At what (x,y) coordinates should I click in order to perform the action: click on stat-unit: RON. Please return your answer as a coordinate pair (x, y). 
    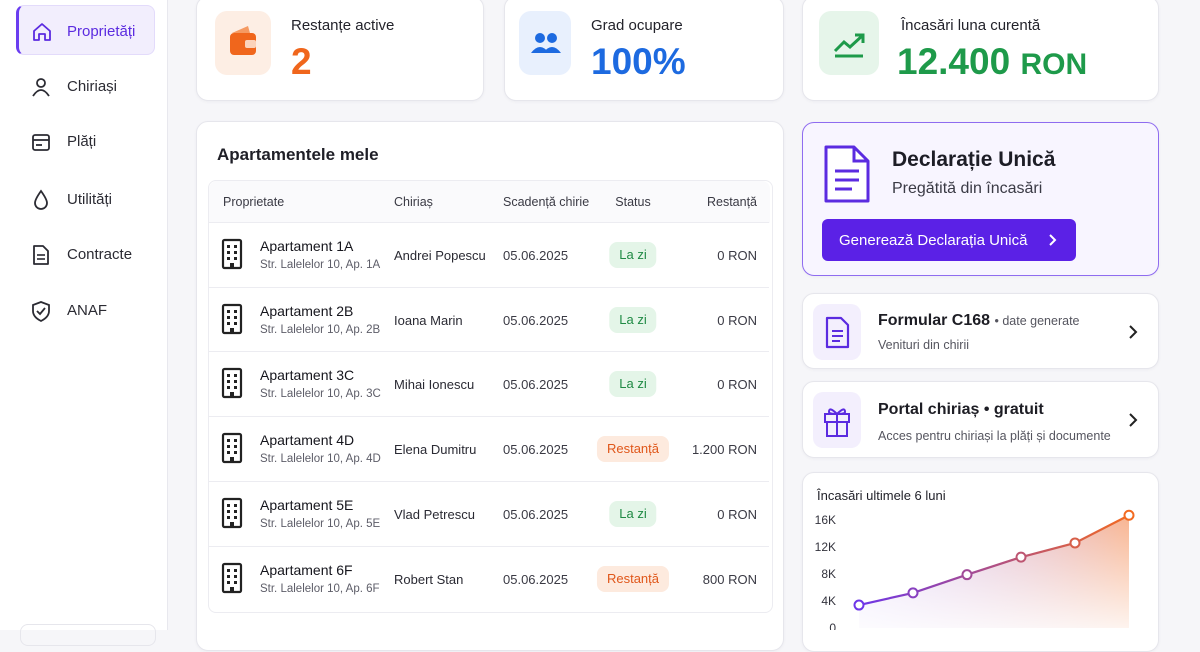
    Looking at the image, I should click on (1054, 64).